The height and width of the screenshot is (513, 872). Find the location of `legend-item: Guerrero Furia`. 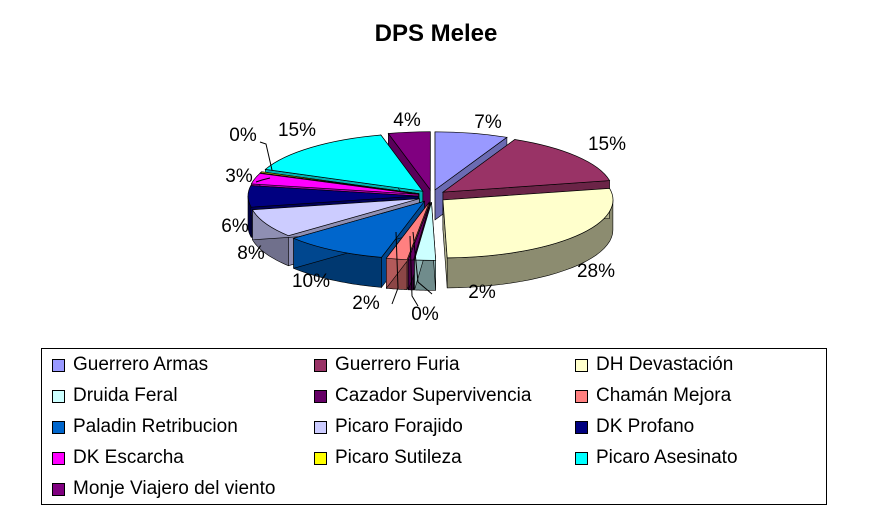

legend-item: Guerrero Furia is located at coordinates (387, 365).